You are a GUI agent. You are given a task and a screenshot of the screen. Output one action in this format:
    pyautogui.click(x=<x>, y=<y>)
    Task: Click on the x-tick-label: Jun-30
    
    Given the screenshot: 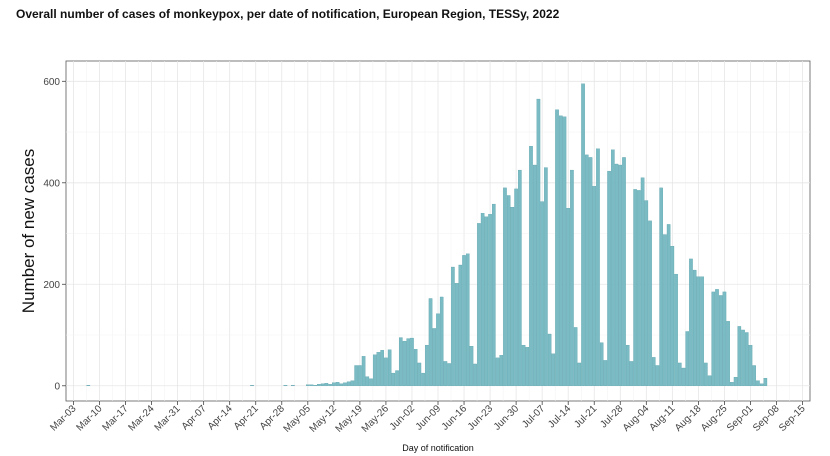 What is the action you would take?
    pyautogui.click(x=507, y=418)
    